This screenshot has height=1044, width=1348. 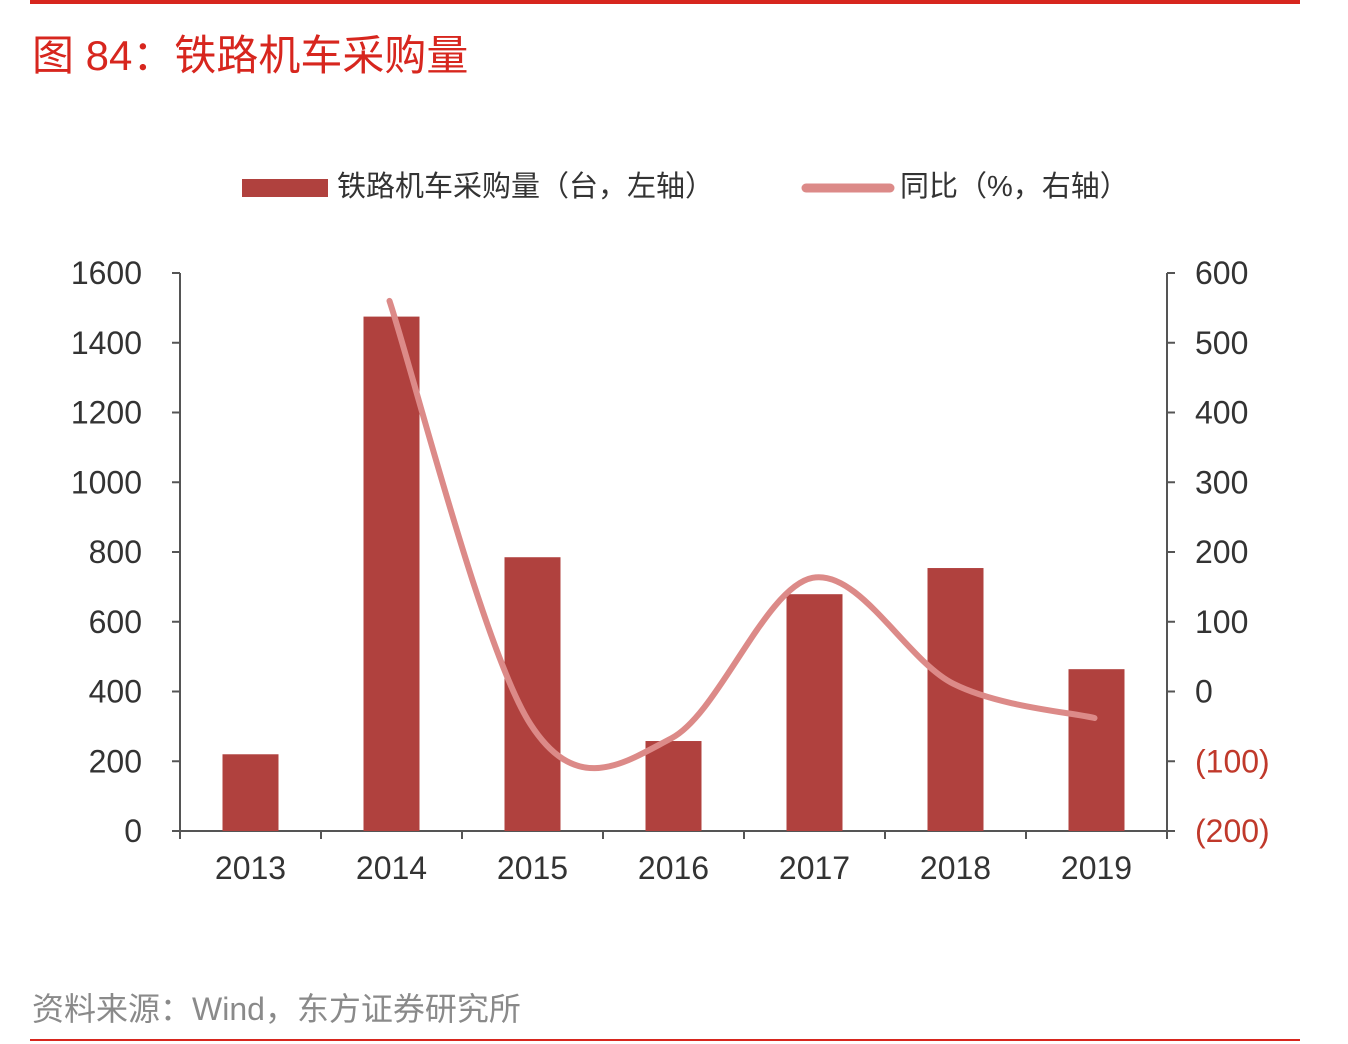 What do you see at coordinates (250, 55) in the screenshot?
I see `chart-title: 图 84：铁路机车采购量` at bounding box center [250, 55].